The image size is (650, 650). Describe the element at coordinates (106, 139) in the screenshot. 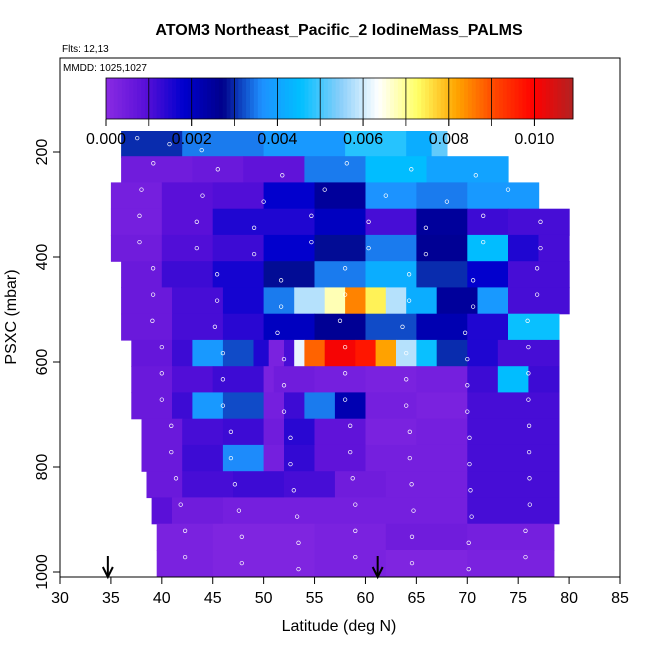

I see `colorbar-tick-label: 0.000` at that location.